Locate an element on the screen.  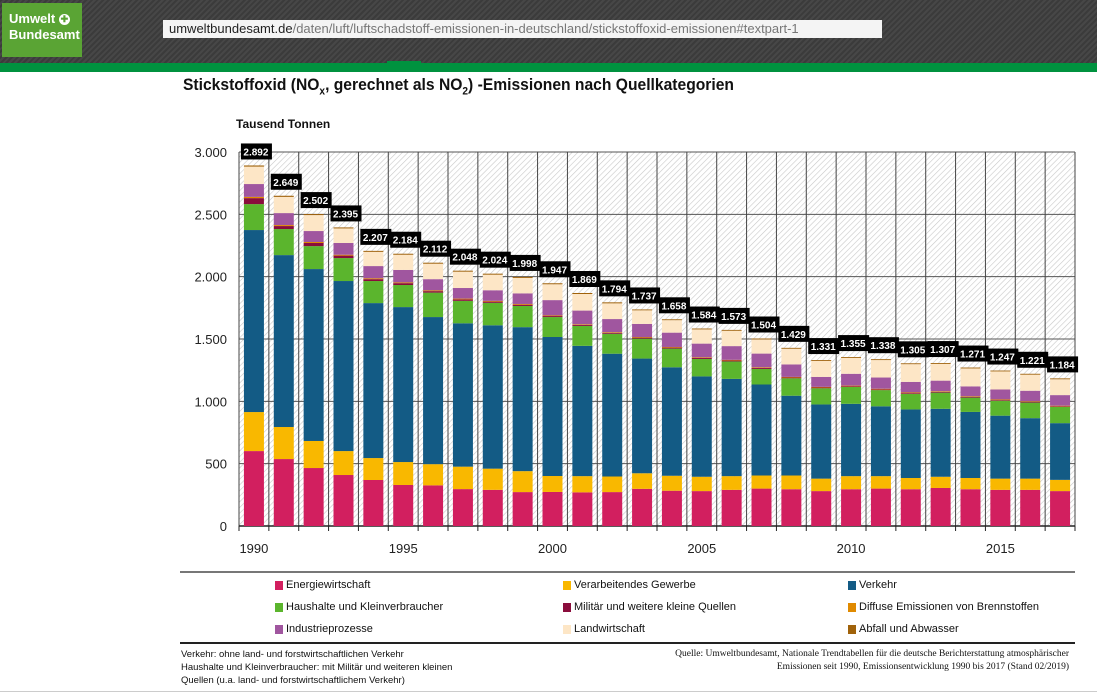
green-divider is located at coordinates (548, 67).